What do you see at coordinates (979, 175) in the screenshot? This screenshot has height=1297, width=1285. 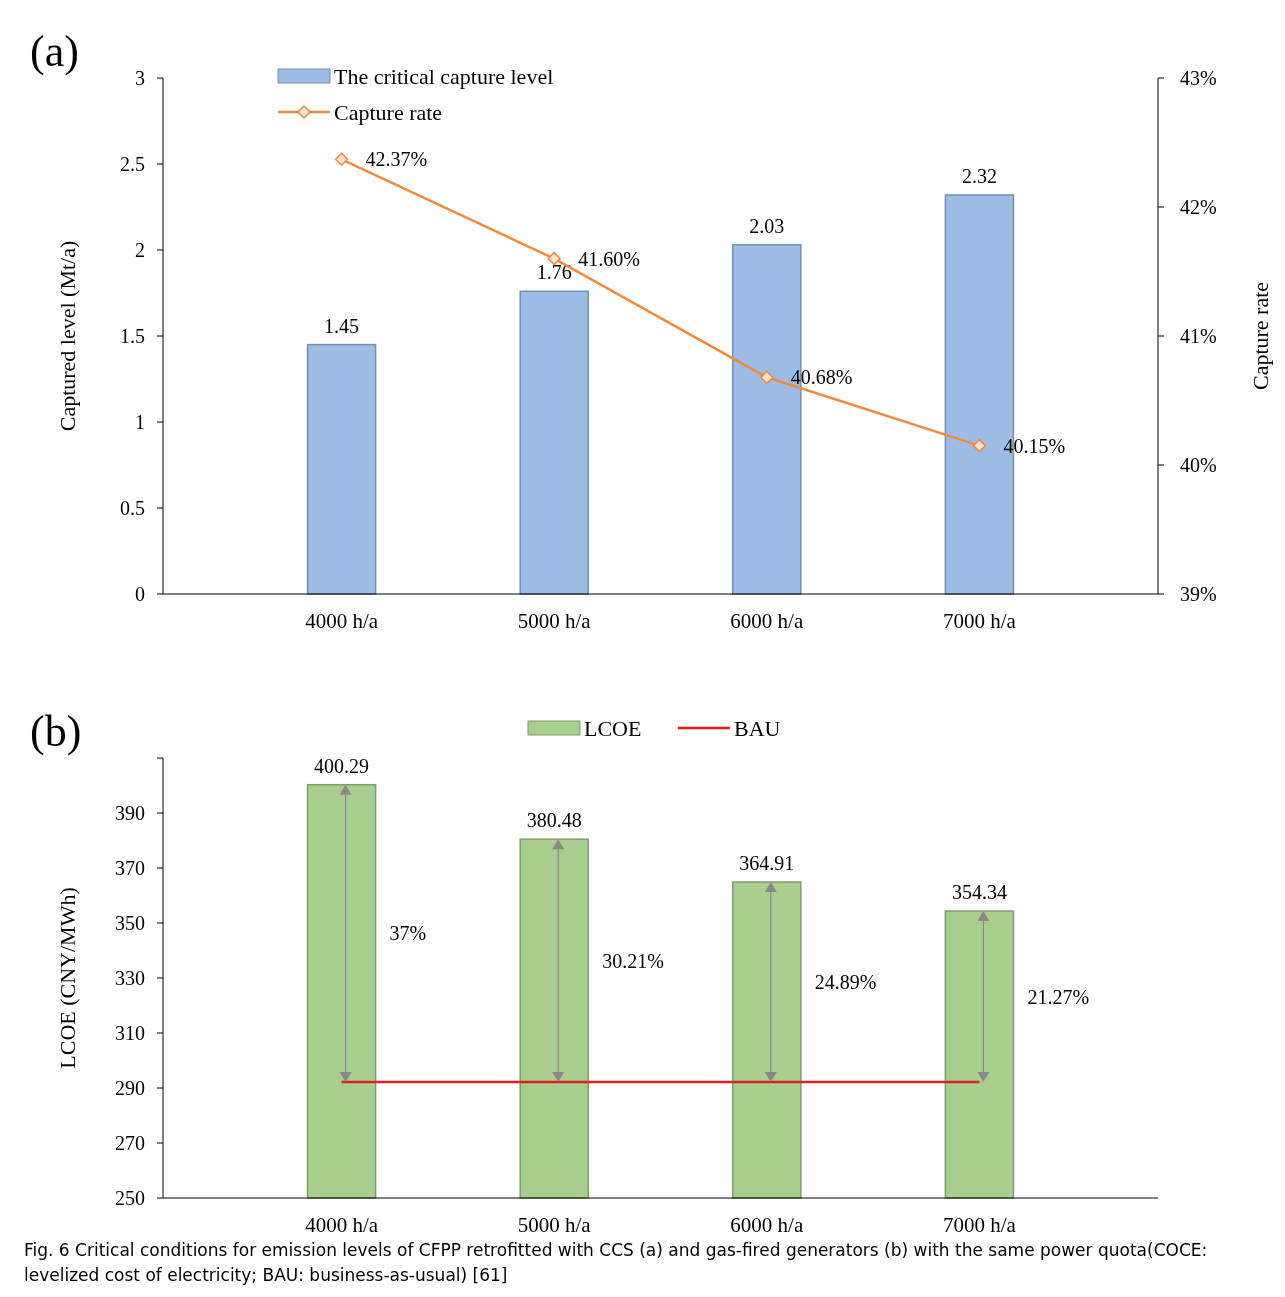 I see `data-label: 2.32` at bounding box center [979, 175].